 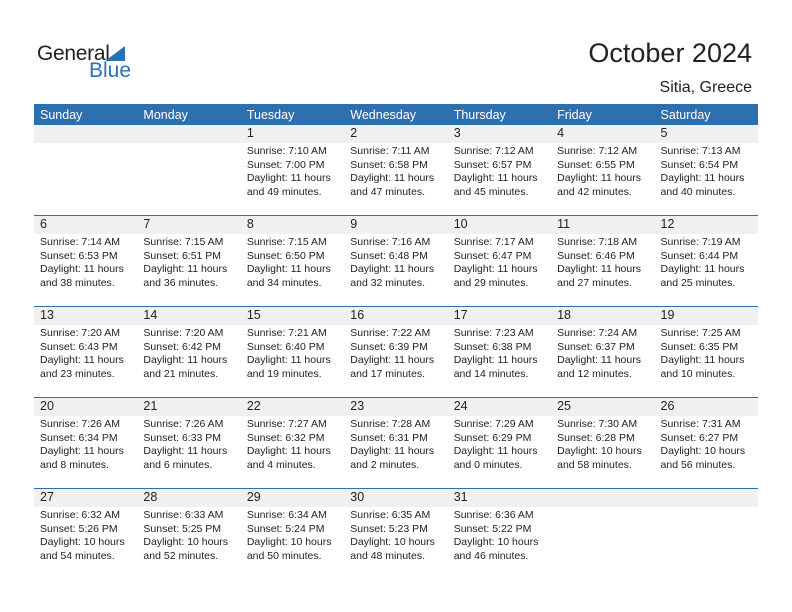 I want to click on sunset: Sunset: 5:23 PM, so click(x=389, y=528).